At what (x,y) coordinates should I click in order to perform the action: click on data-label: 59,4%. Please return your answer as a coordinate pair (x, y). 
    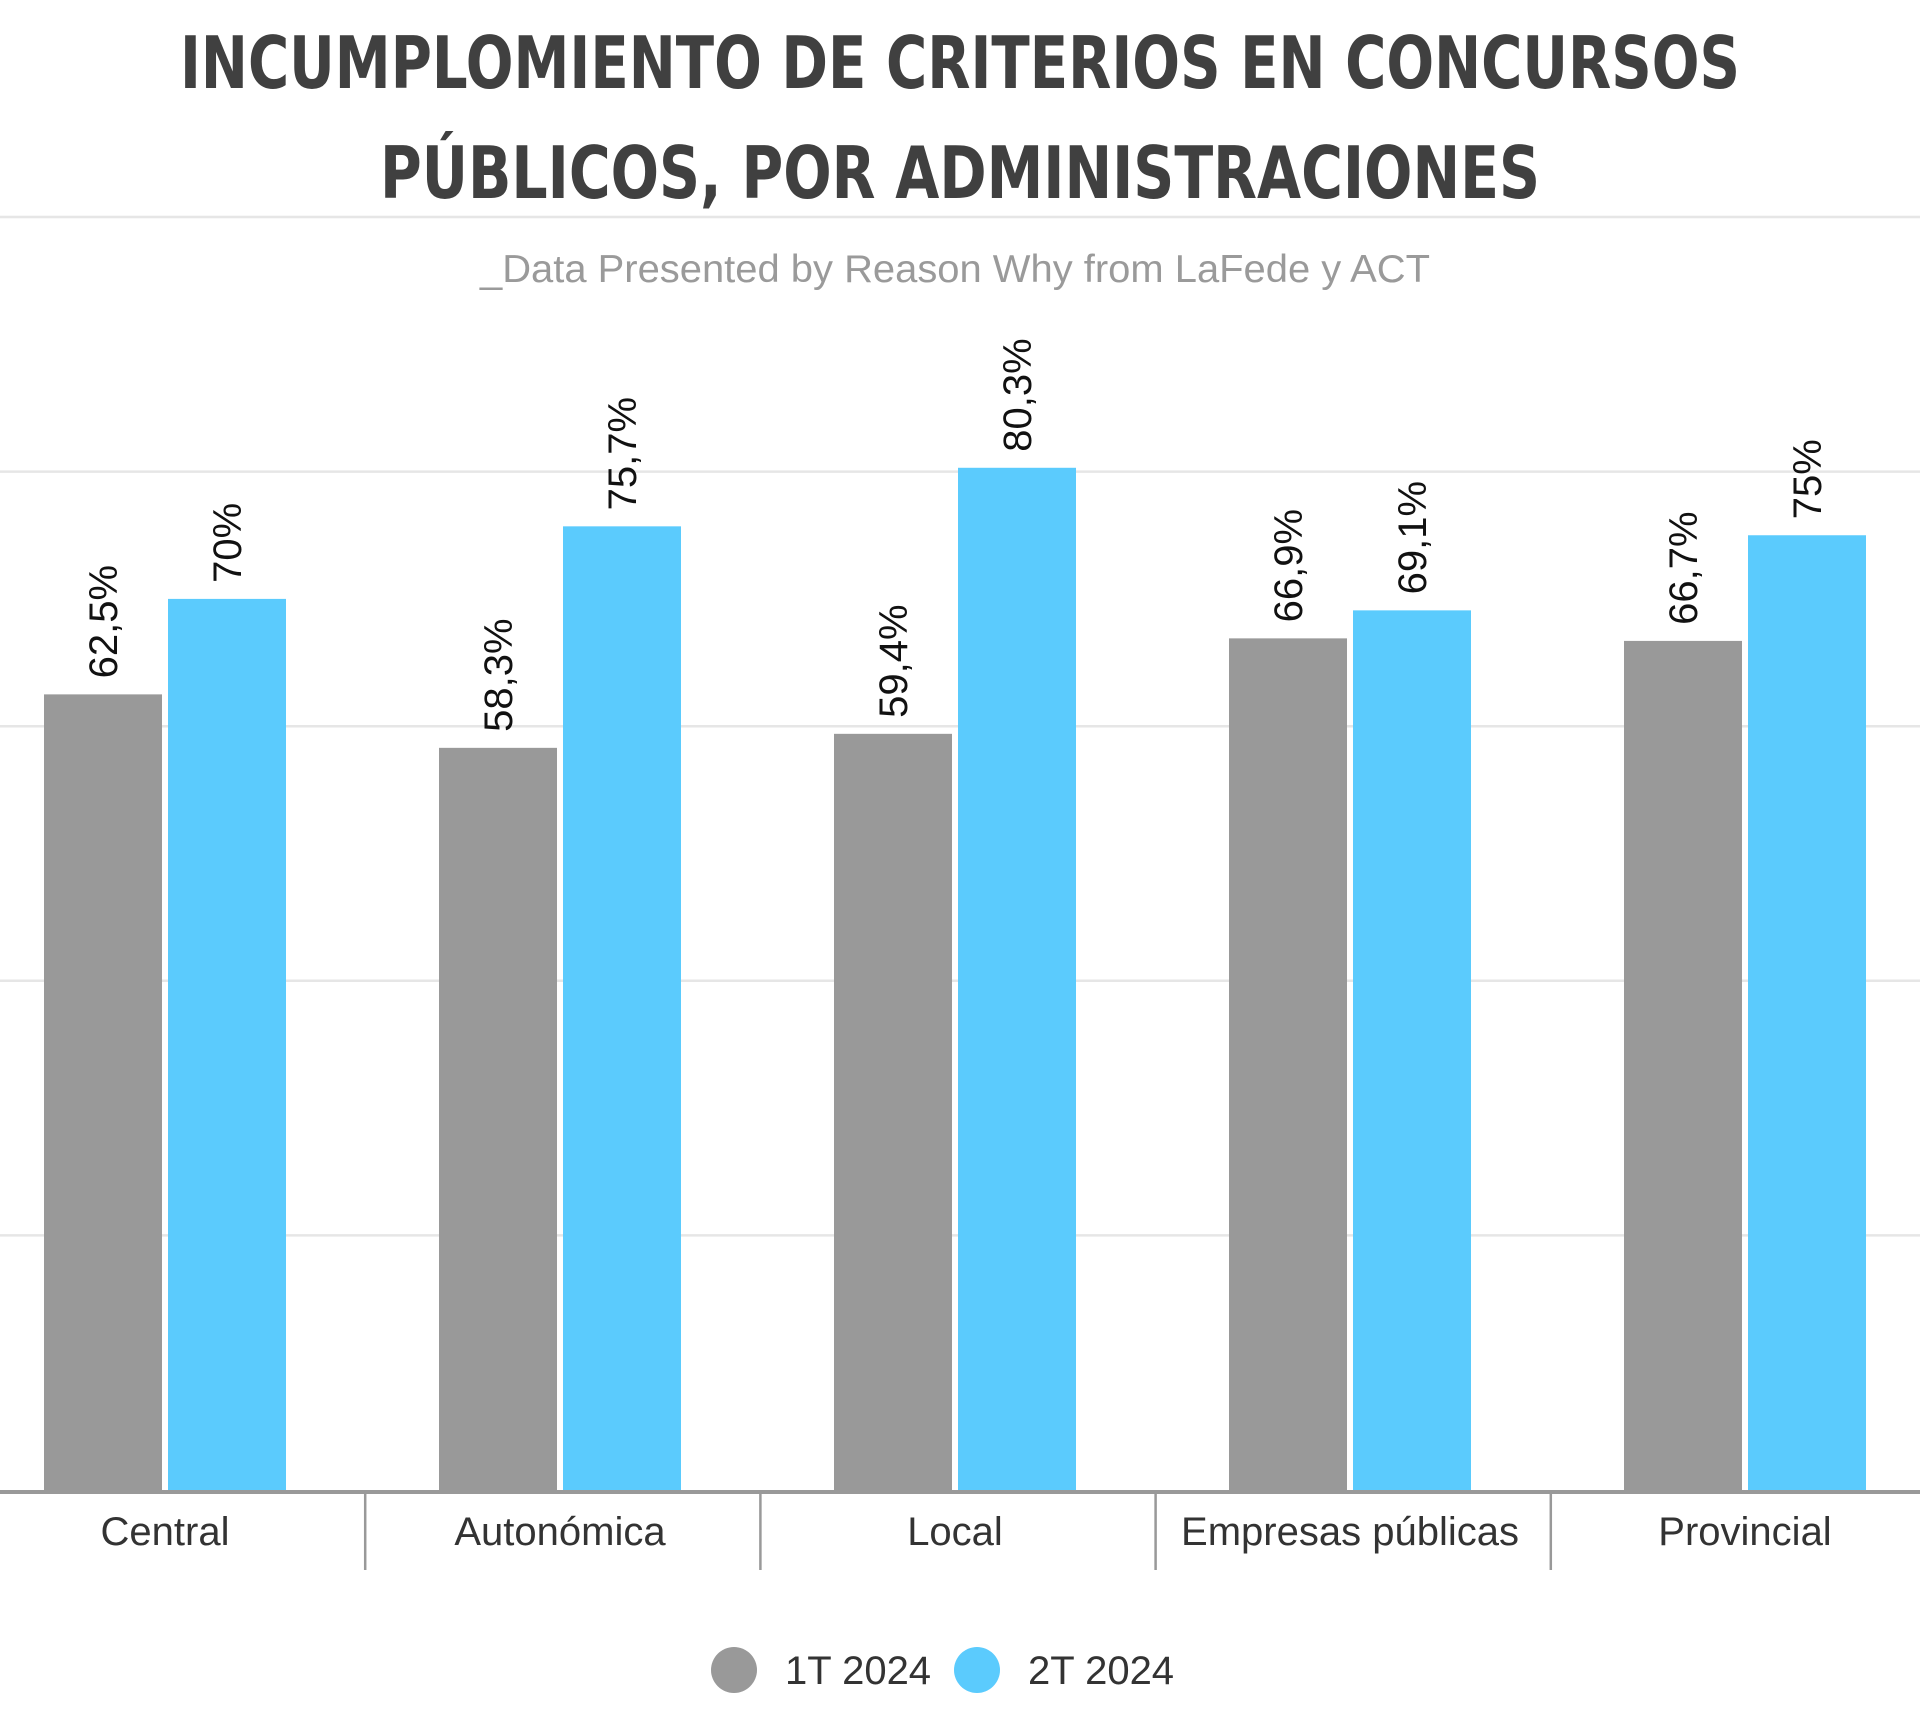
    Looking at the image, I should click on (894, 660).